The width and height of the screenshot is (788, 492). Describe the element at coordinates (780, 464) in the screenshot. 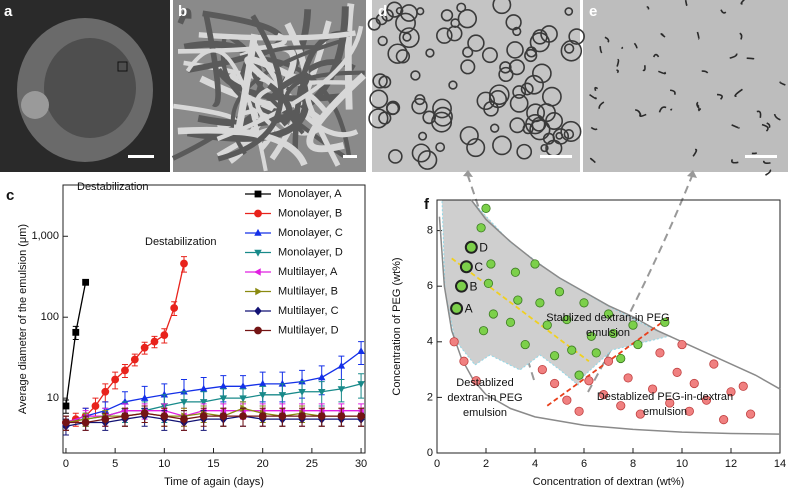

I see `x-tick-label: 14` at that location.